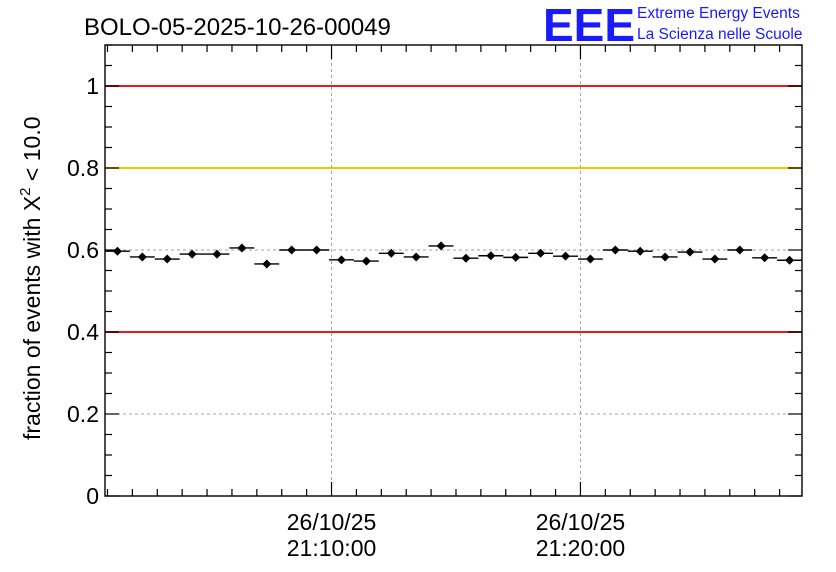  Describe the element at coordinates (92, 86) in the screenshot. I see `y-tick-label: 1` at that location.